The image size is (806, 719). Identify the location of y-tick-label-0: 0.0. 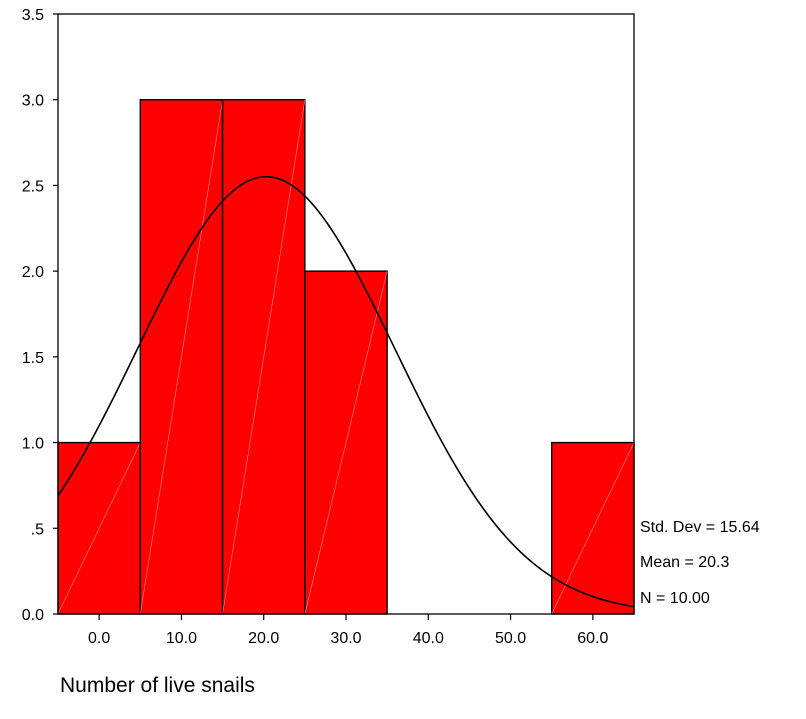
(33, 615).